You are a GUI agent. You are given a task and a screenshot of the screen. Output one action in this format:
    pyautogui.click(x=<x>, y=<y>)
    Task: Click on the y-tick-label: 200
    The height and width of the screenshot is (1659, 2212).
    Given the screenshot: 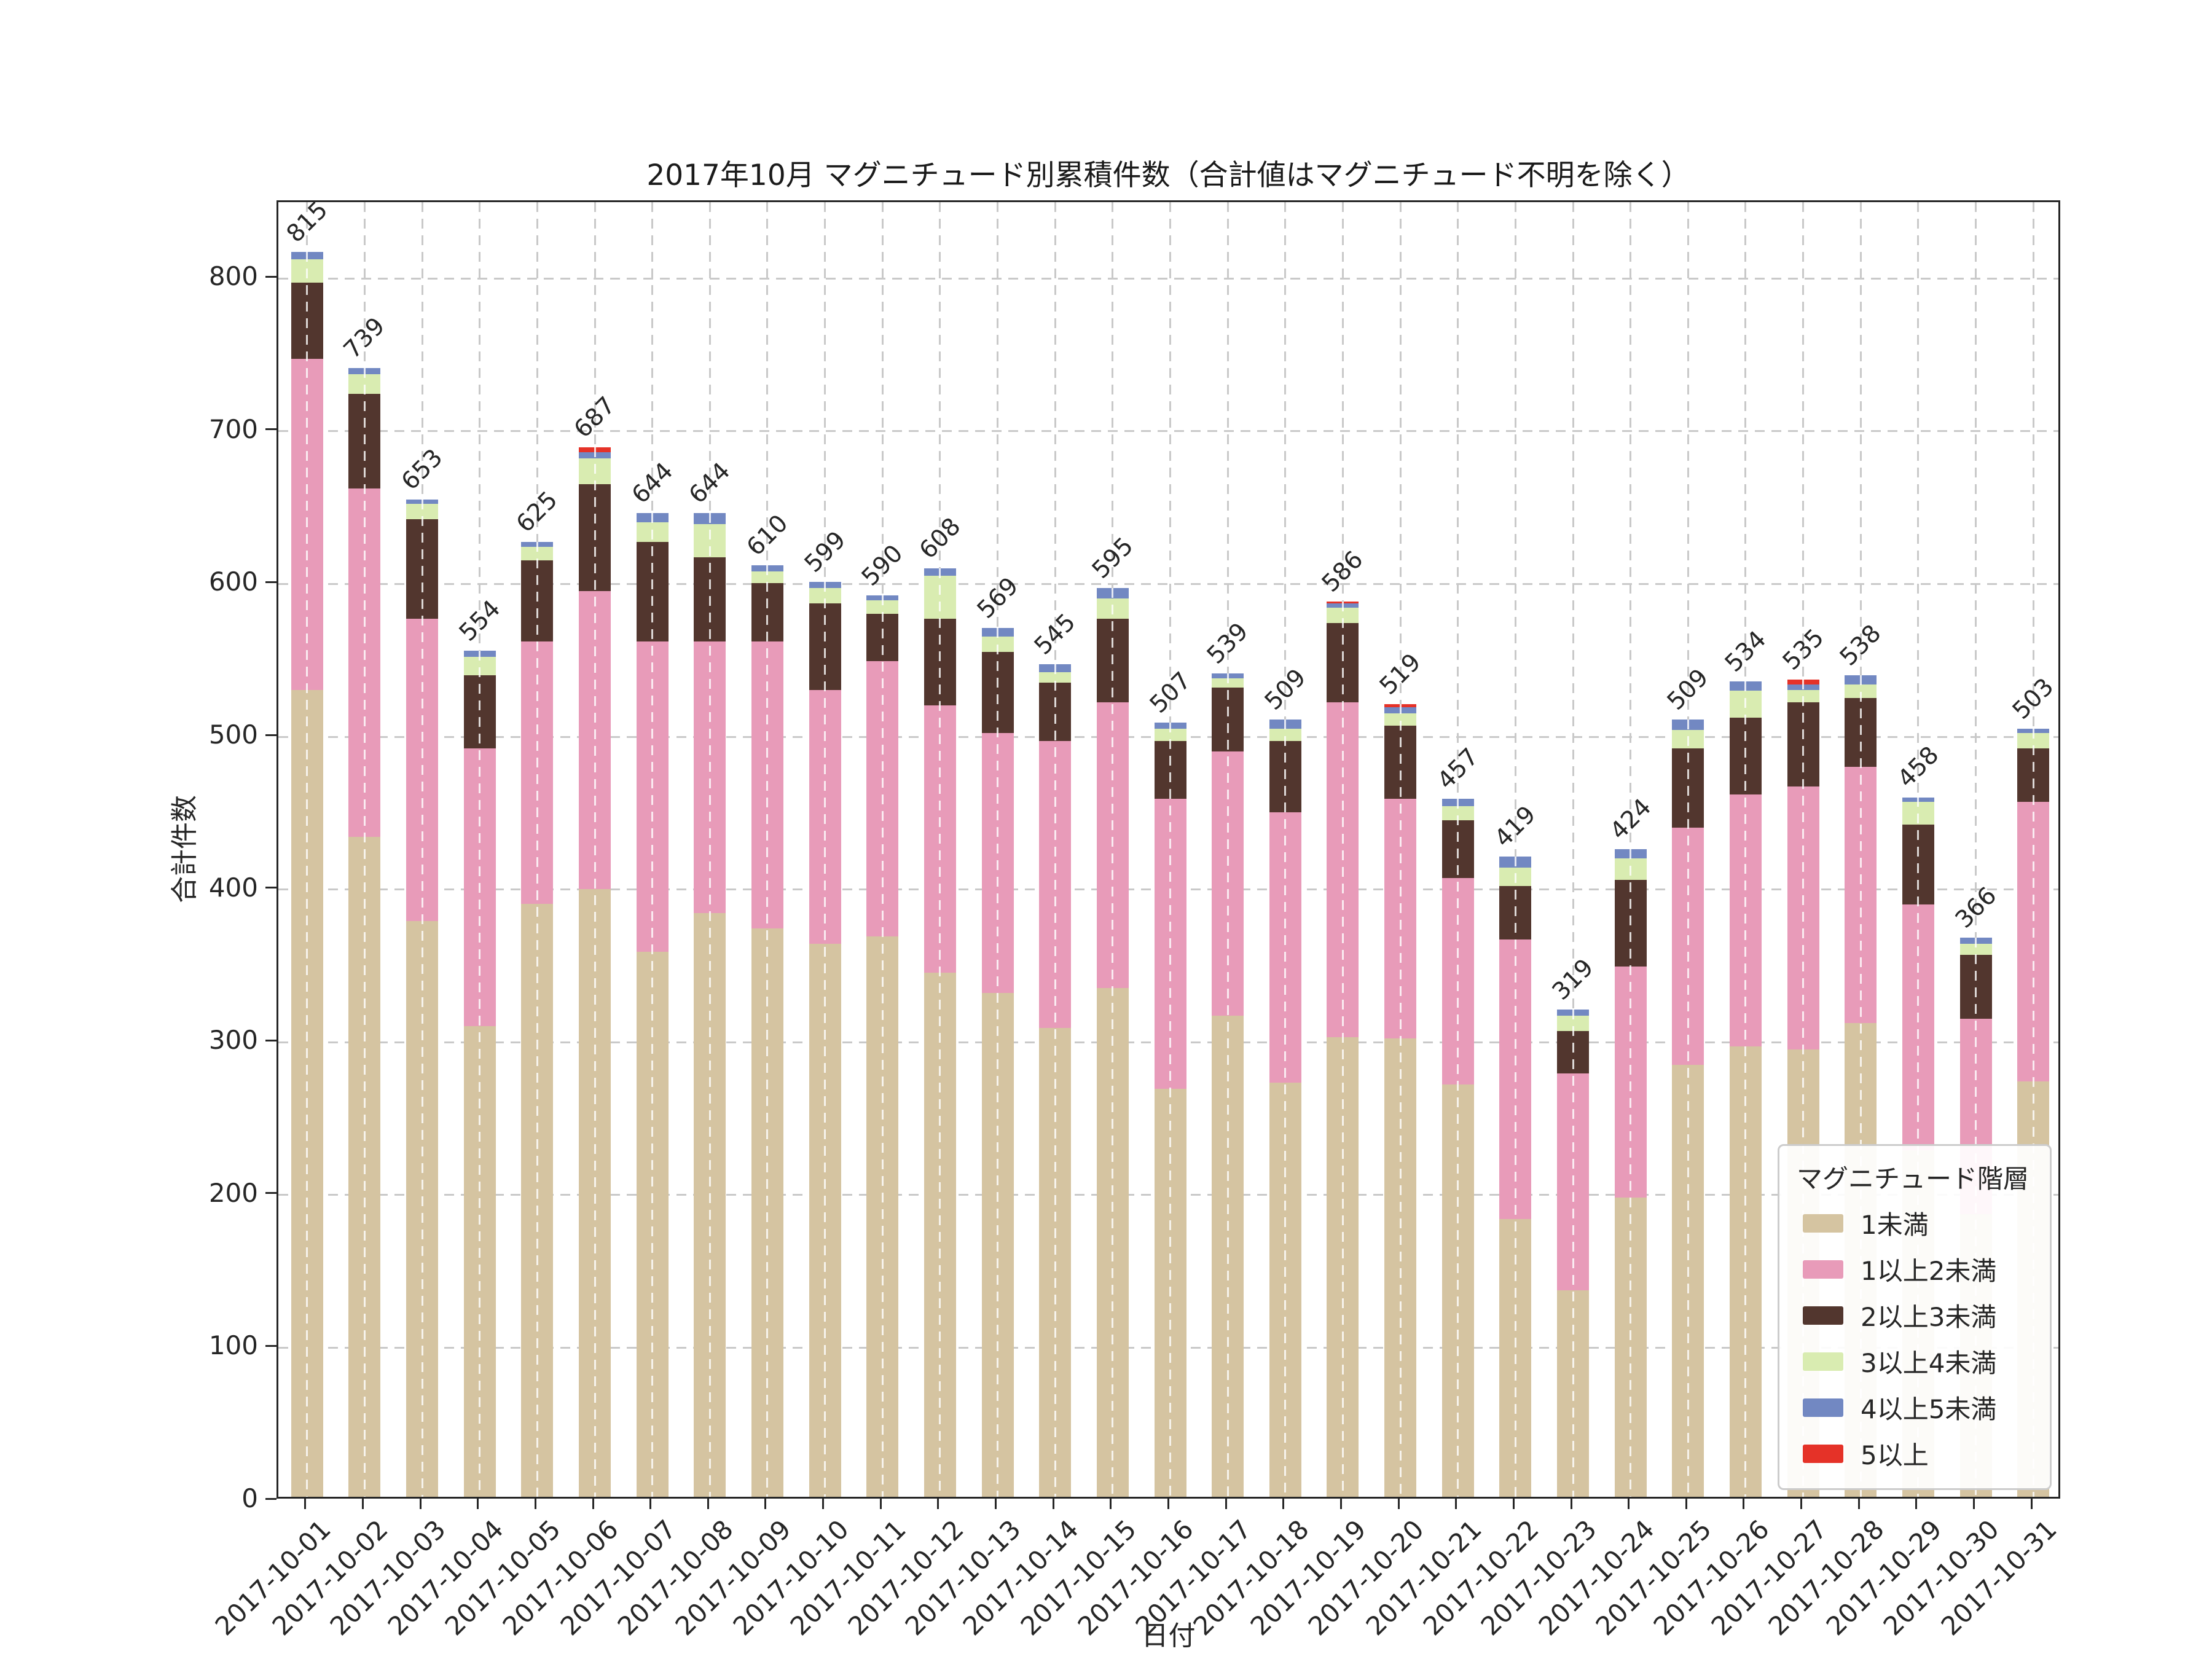 What is the action you would take?
    pyautogui.click(x=233, y=1192)
    